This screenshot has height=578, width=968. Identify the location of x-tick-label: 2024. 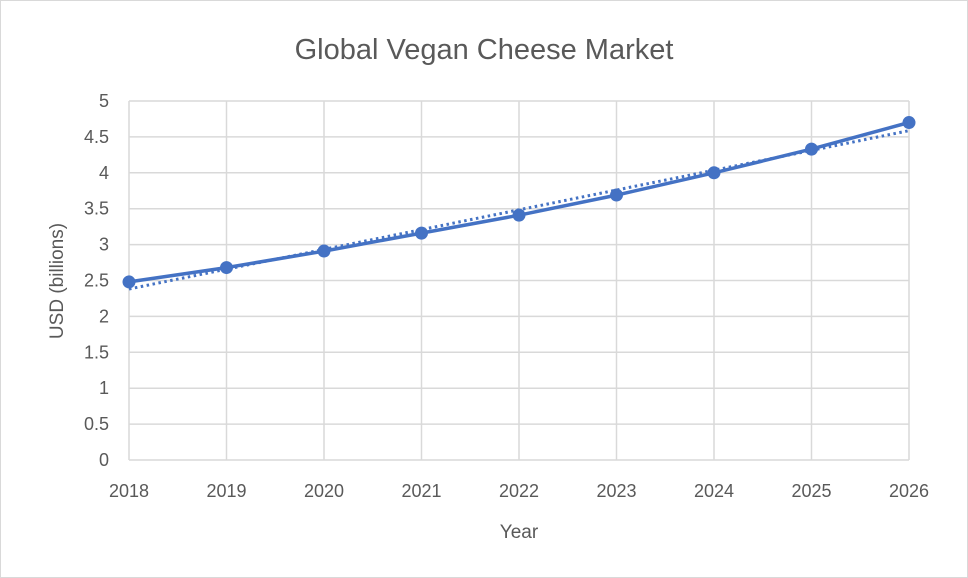
(714, 491).